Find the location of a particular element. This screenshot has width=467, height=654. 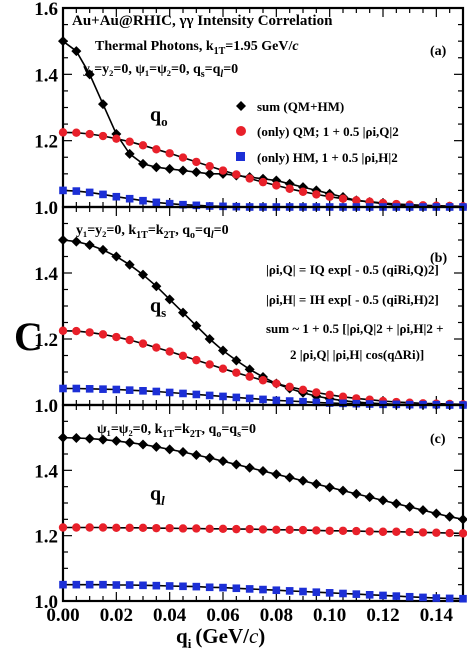

panel-a-tag: (a) is located at coordinates (438, 51).